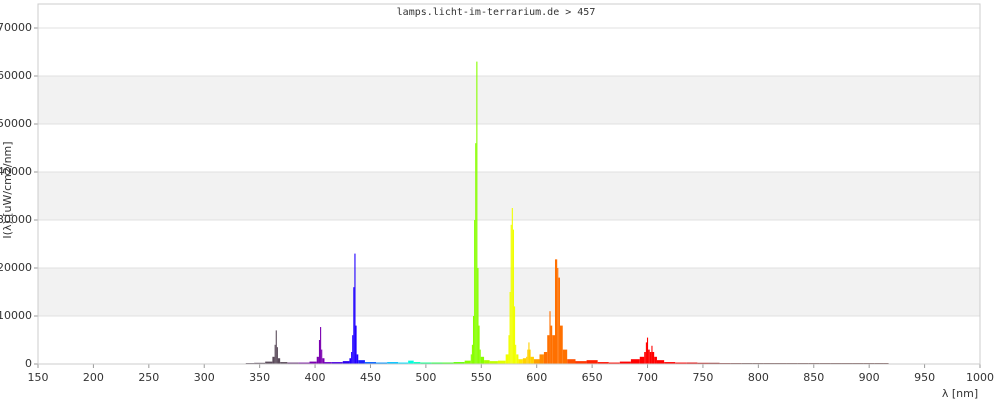 Image resolution: width=1000 pixels, height=400 pixels. Describe the element at coordinates (980, 377) in the screenshot. I see `x-tick-label: 1000` at that location.